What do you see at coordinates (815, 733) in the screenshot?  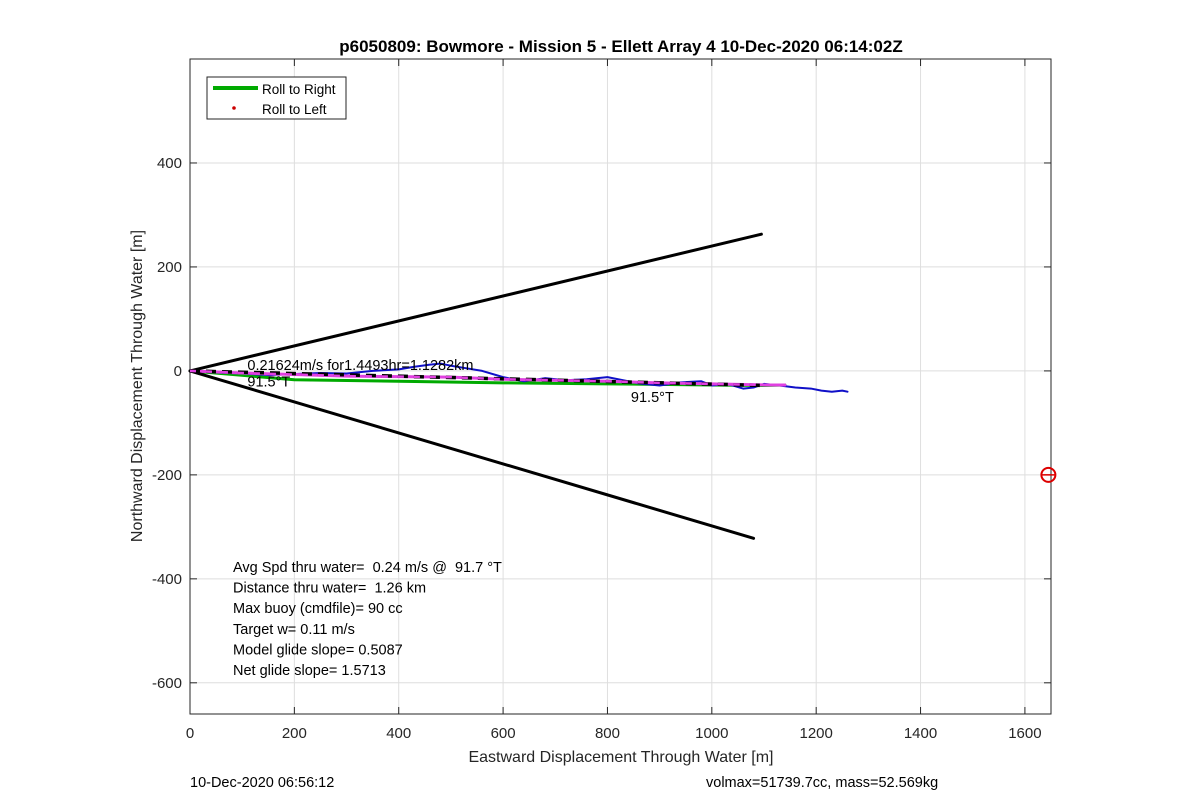 I see `x-tick-label: 1200` at bounding box center [815, 733].